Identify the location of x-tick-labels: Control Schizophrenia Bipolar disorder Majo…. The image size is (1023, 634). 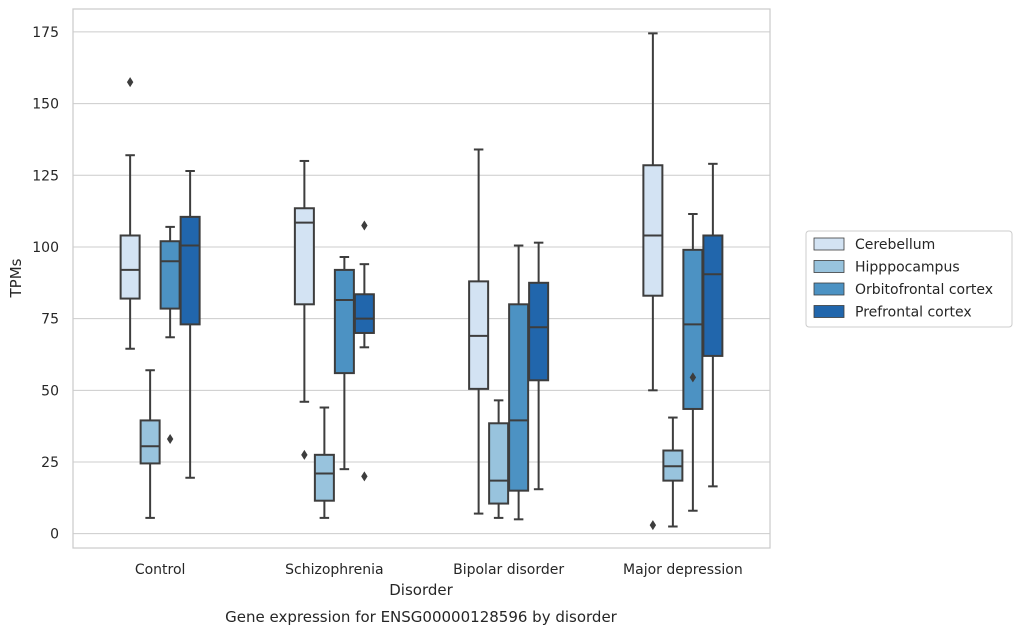
(439, 570).